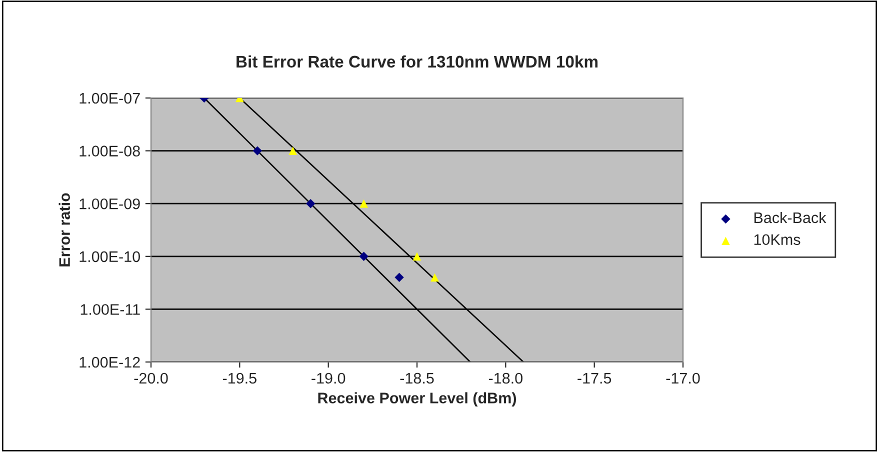  What do you see at coordinates (417, 399) in the screenshot?
I see `x-axis-title: Receive Power Level (dBm)` at bounding box center [417, 399].